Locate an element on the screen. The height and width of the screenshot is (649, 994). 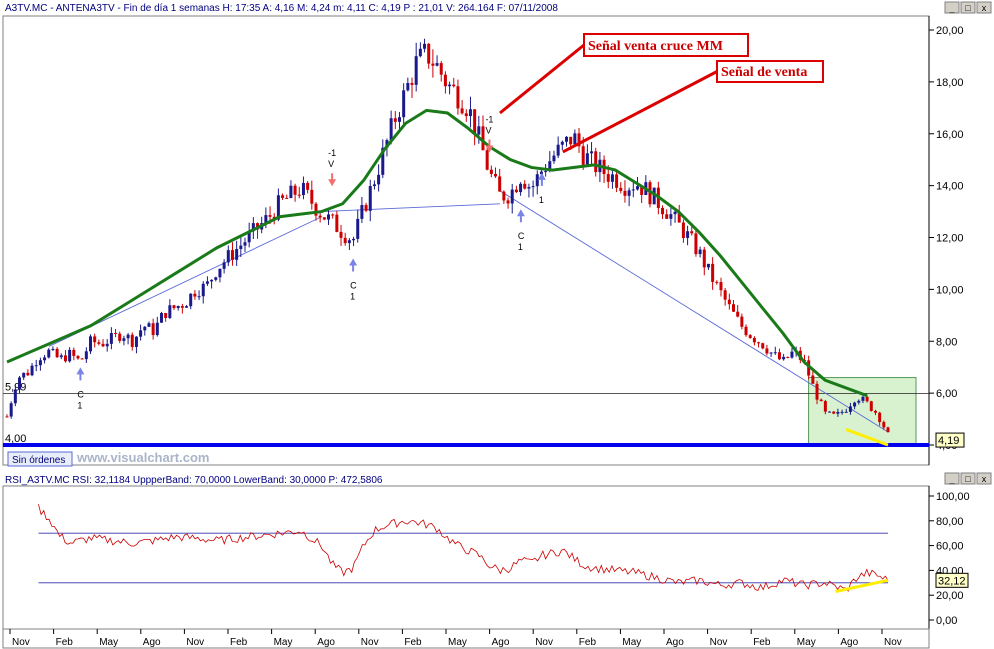
rsi-y-tick-label: 80,00 is located at coordinates (950, 522).